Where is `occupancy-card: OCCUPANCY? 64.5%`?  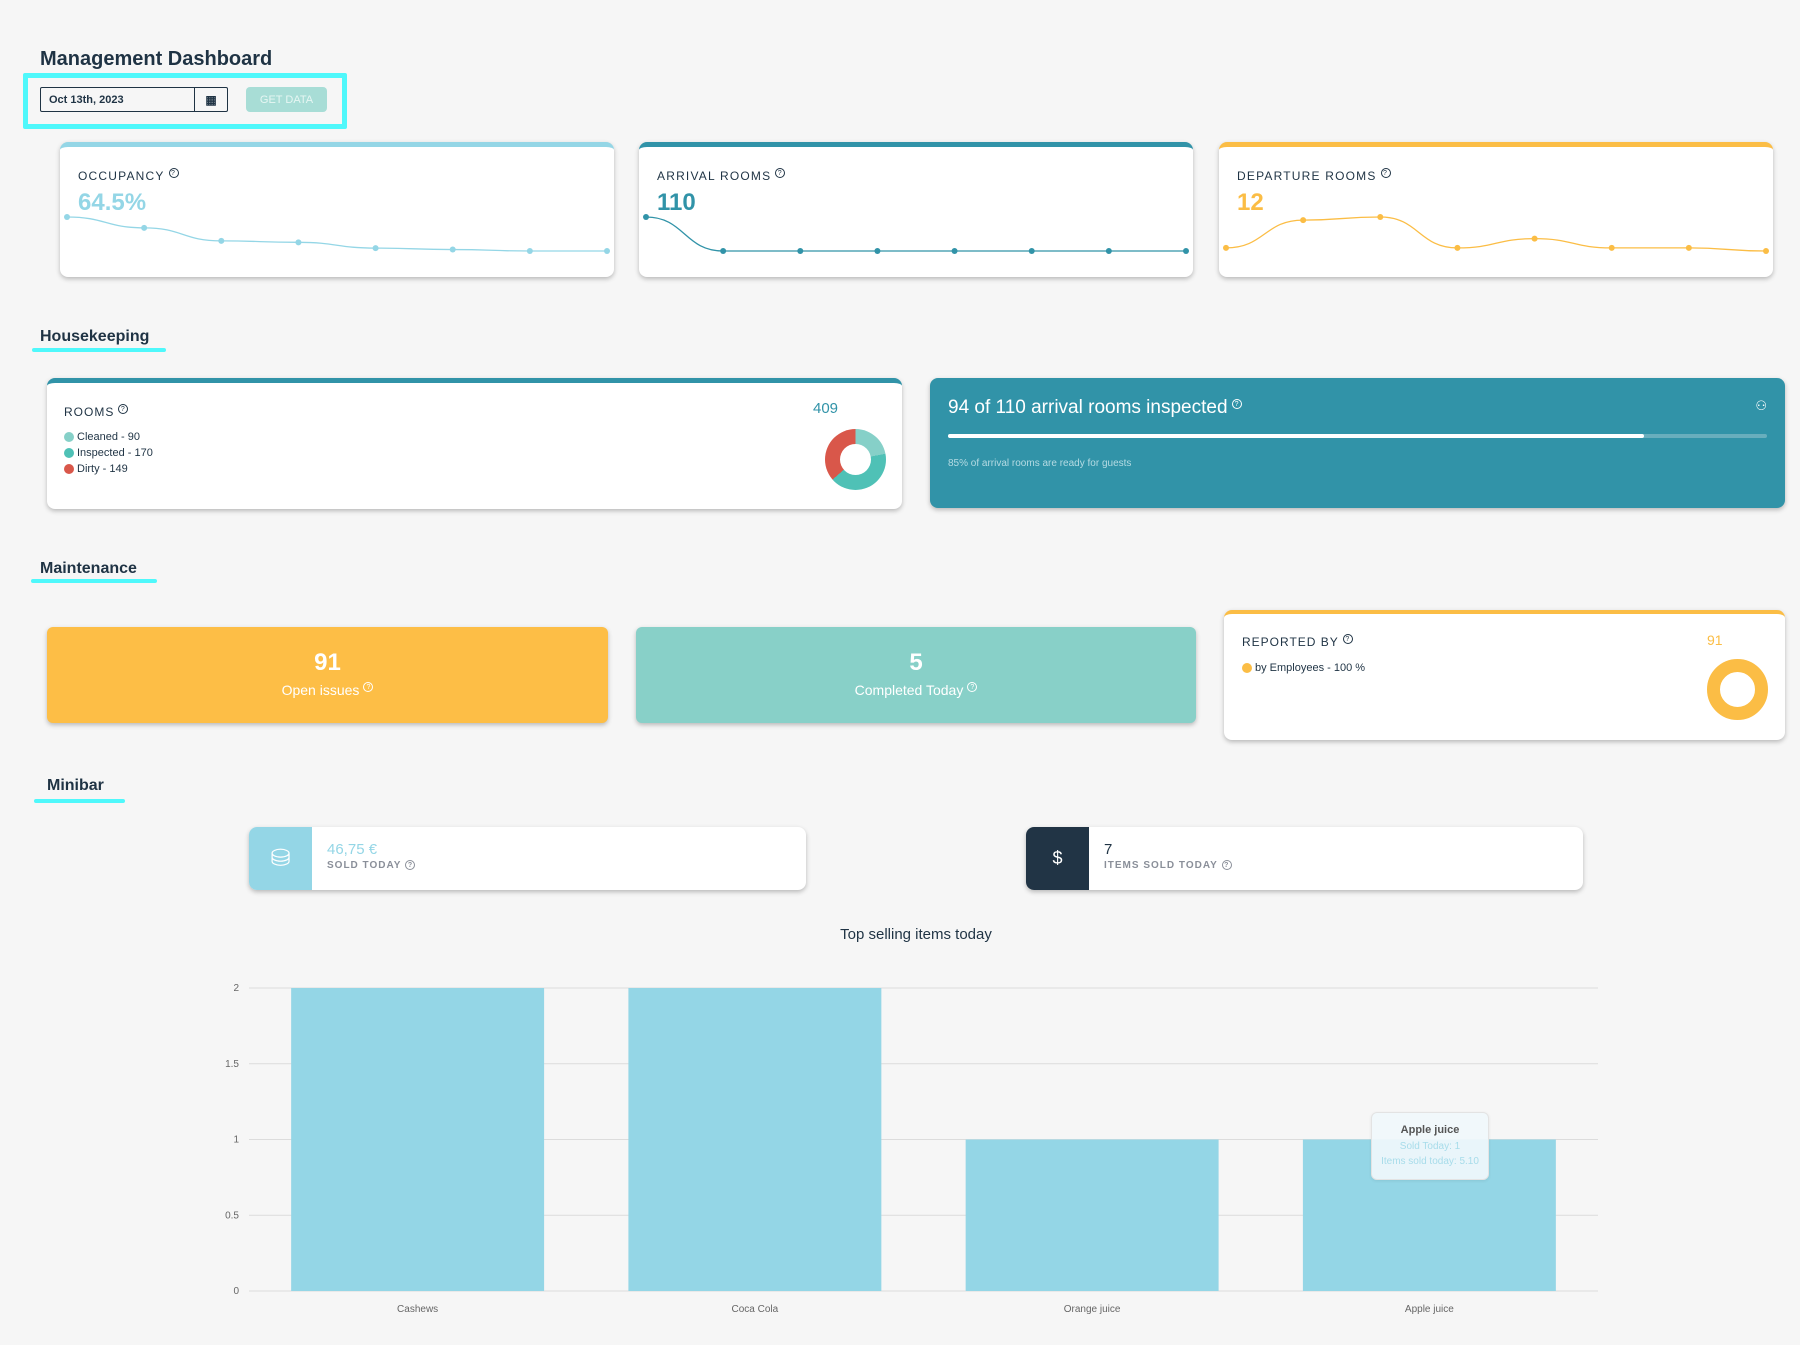 occupancy-card: OCCUPANCY? 64.5% is located at coordinates (337, 209).